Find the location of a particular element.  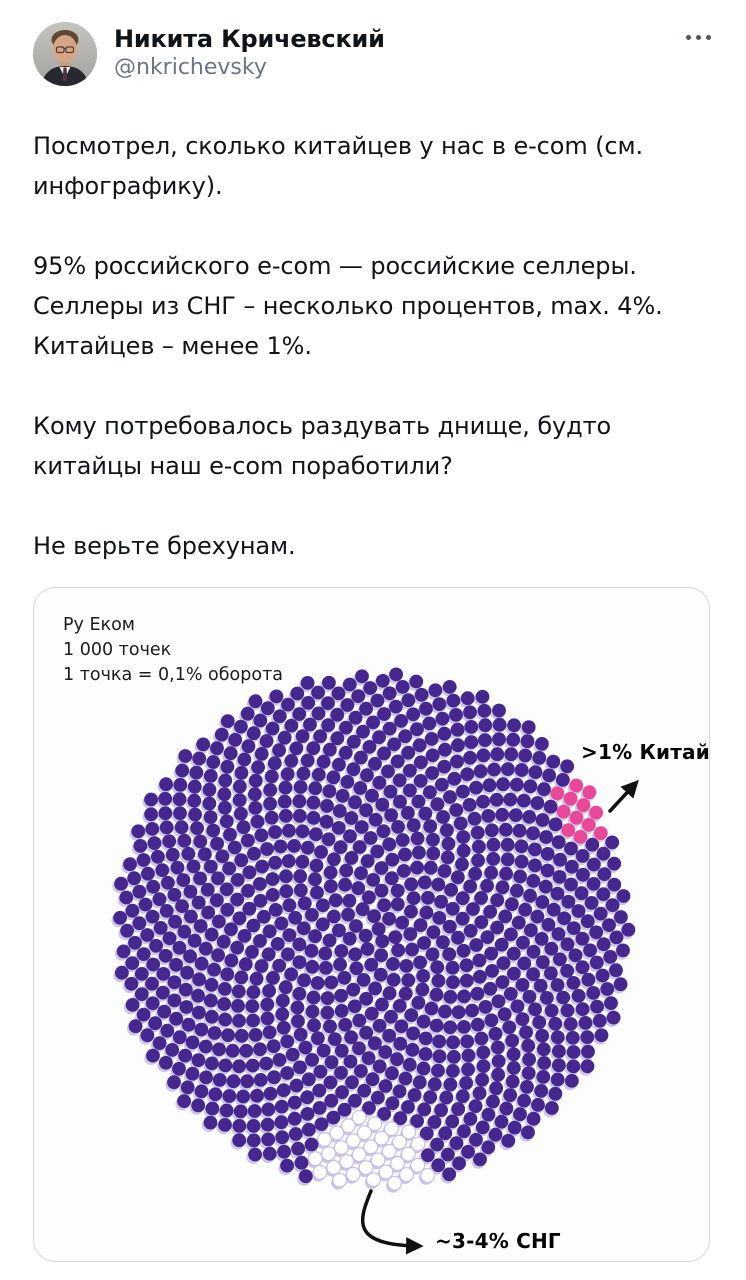

avatar-photo is located at coordinates (65, 54).